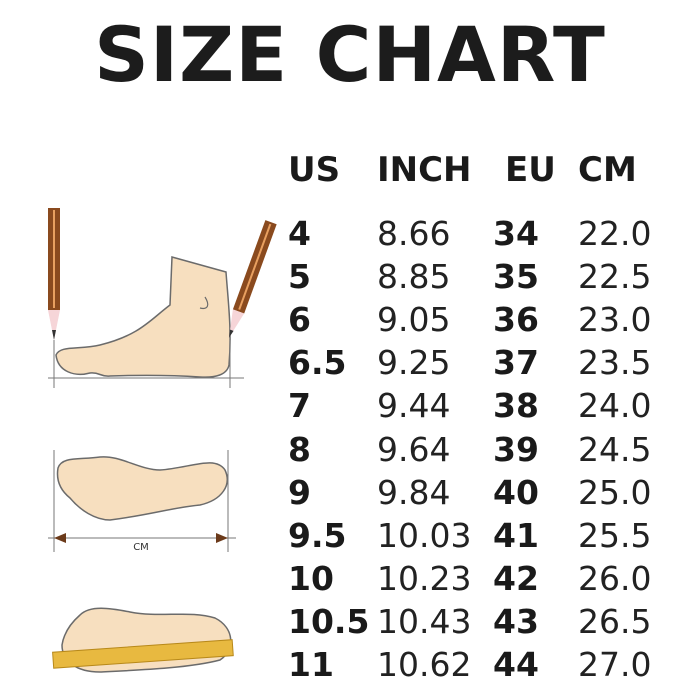 Image resolution: width=700 pixels, height=700 pixels. What do you see at coordinates (299, 406) in the screenshot?
I see `table-cell: 7` at bounding box center [299, 406].